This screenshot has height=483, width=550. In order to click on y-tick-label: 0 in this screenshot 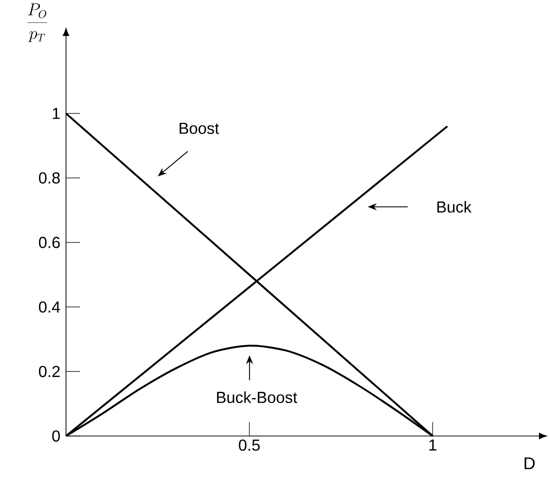, I will do `click(56, 436)`.